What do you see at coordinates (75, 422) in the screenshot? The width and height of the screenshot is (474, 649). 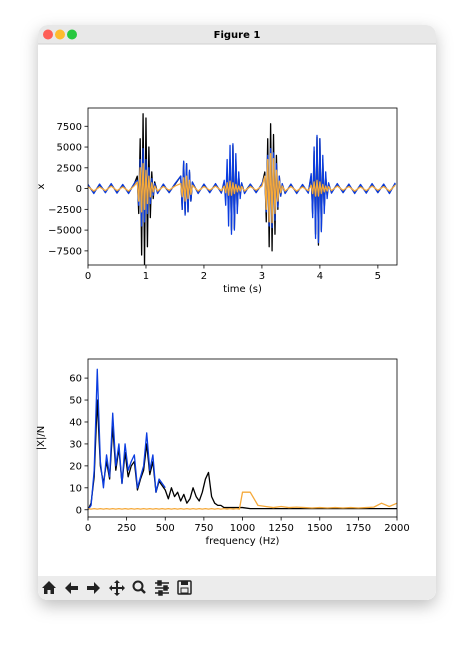 I see `y-tick-label: 40` at bounding box center [75, 422].